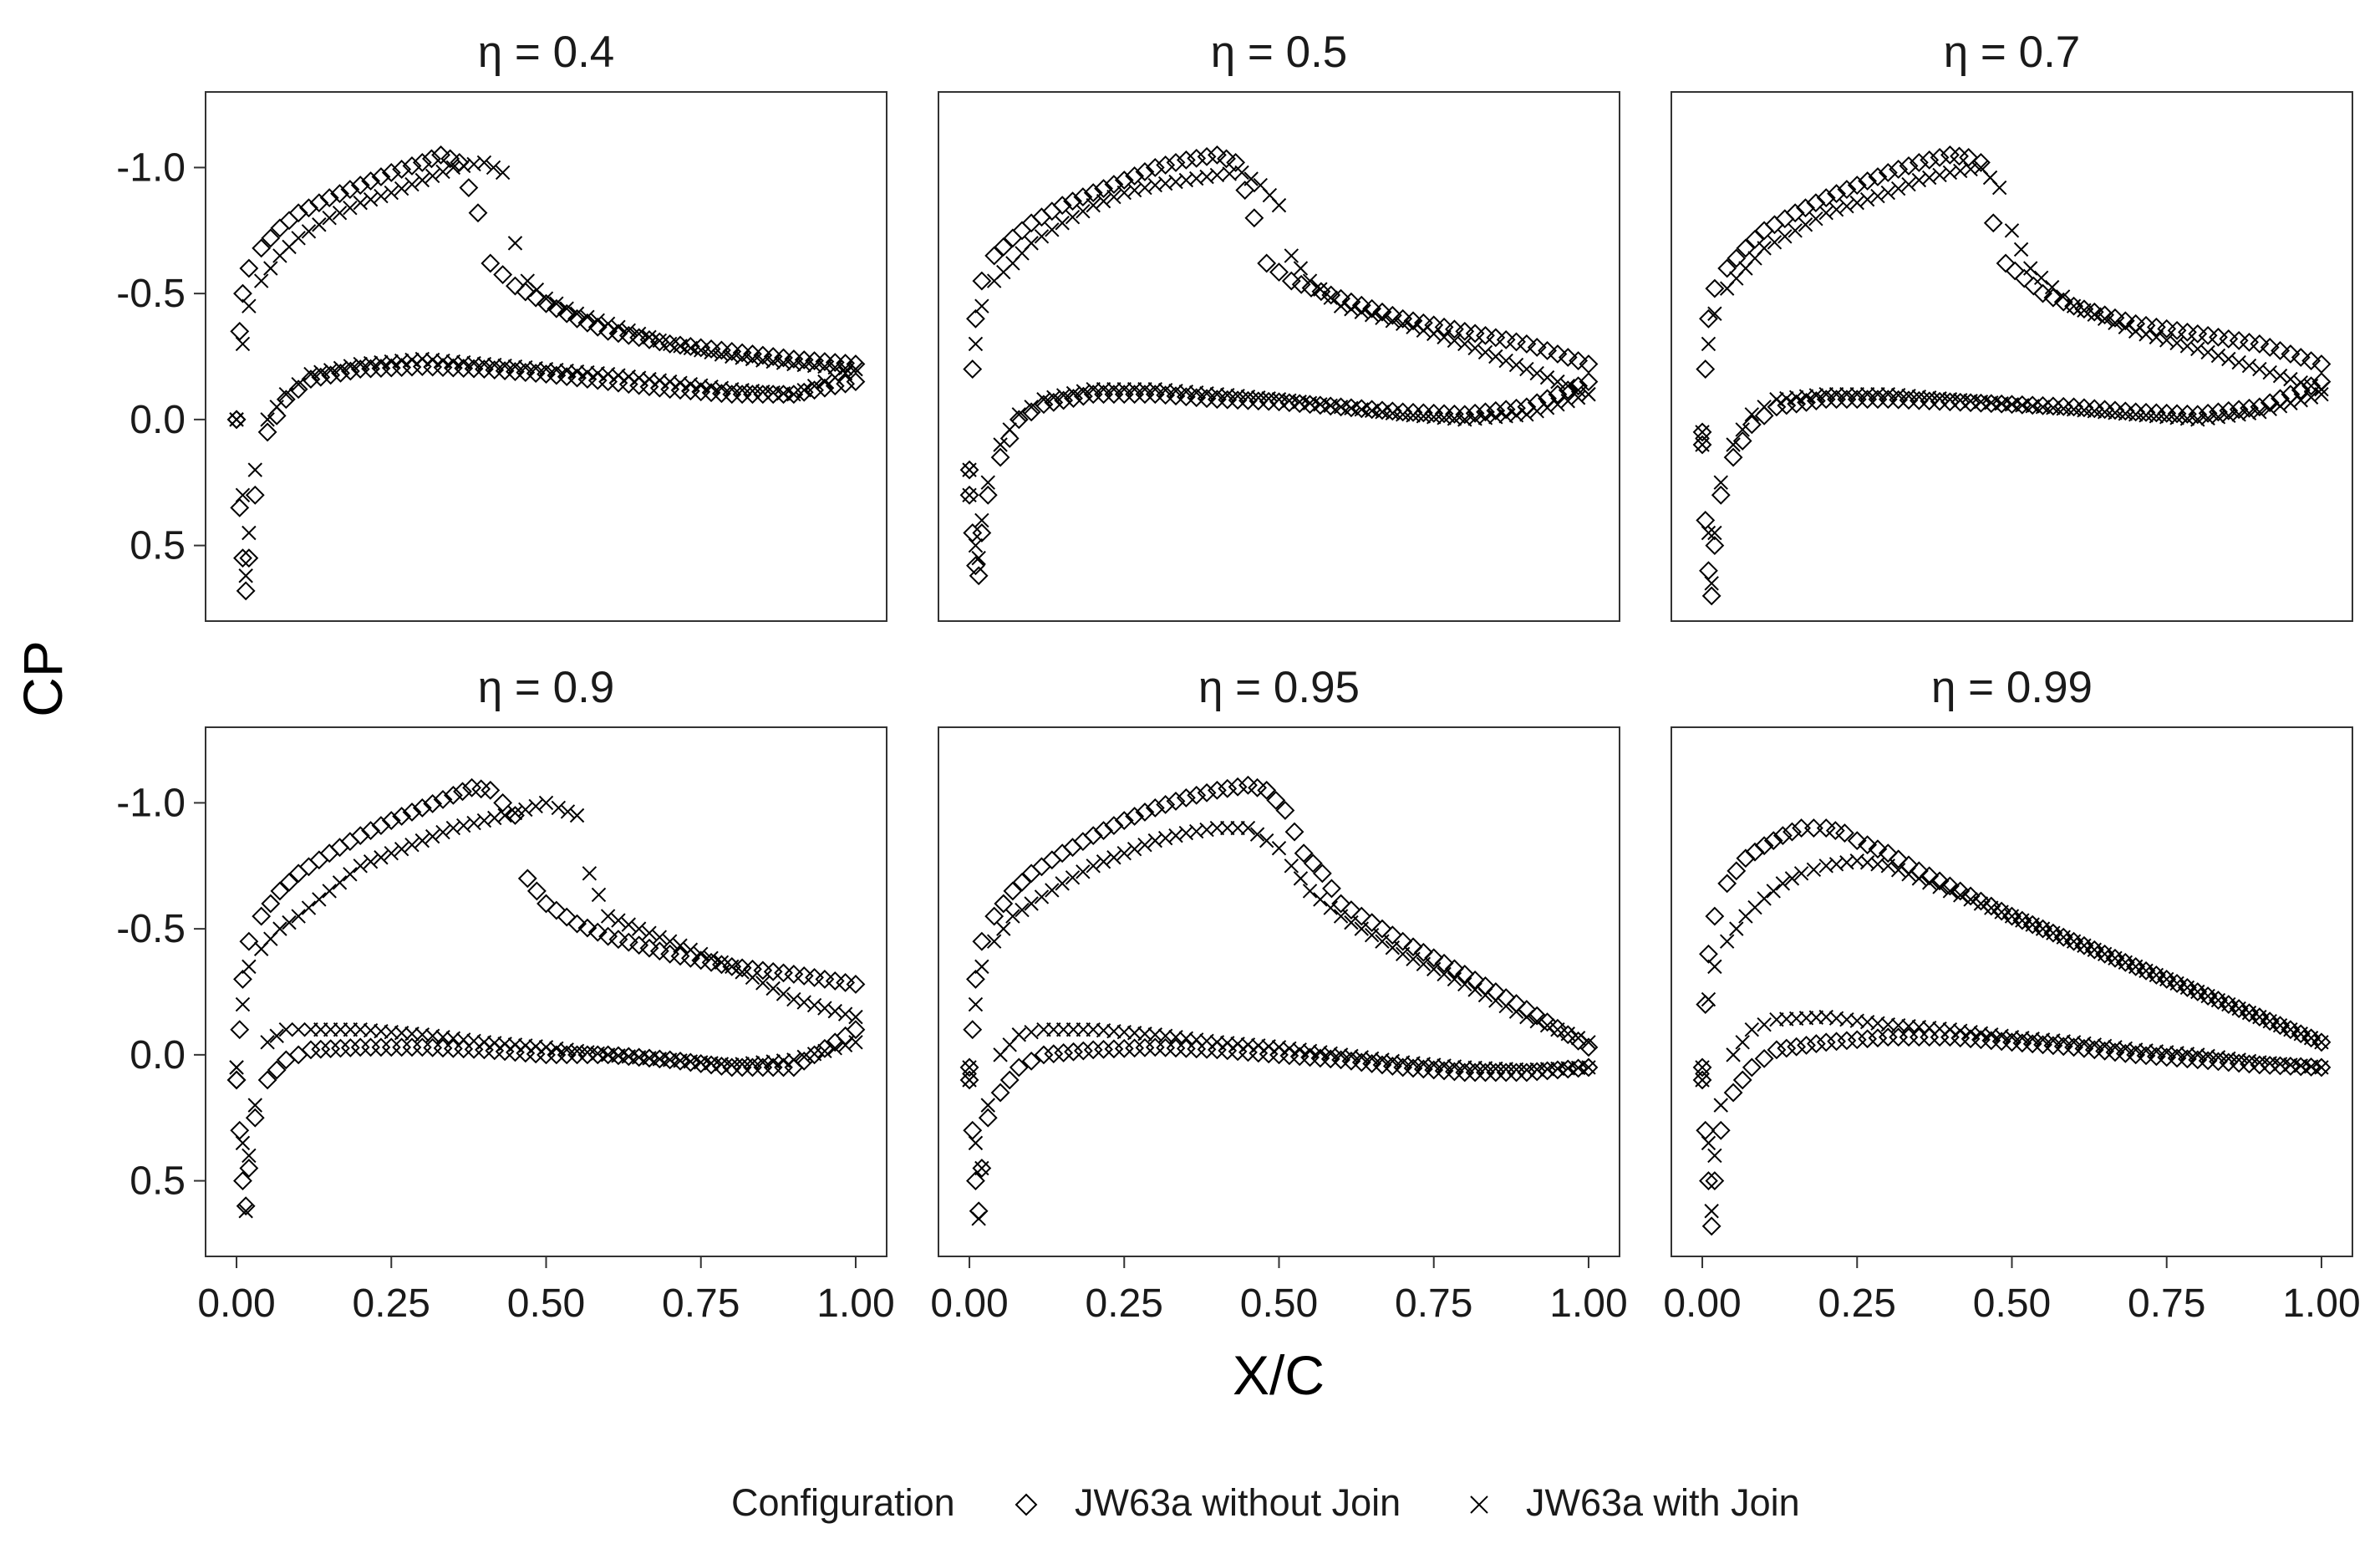  What do you see at coordinates (43, 678) in the screenshot?
I see `y-axis-title: CP` at bounding box center [43, 678].